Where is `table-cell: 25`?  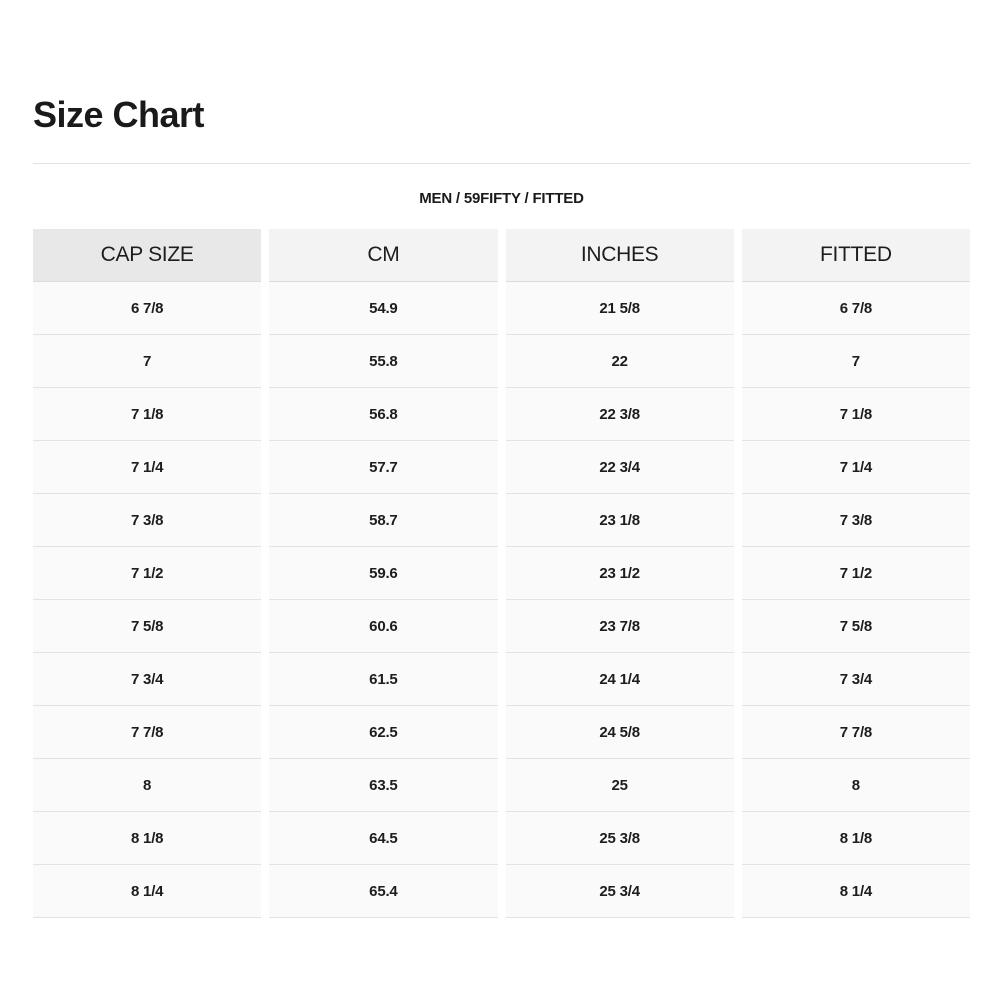 table-cell: 25 is located at coordinates (619, 785).